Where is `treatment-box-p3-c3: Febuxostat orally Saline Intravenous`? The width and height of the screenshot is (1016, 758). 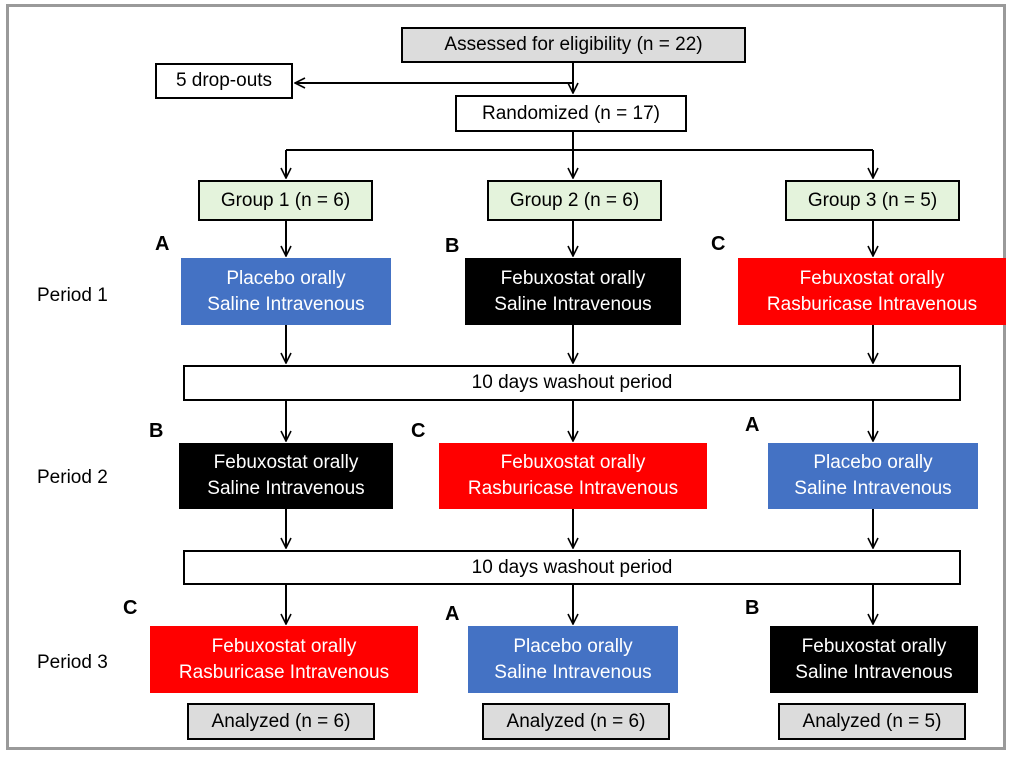 treatment-box-p3-c3: Febuxostat orally Saline Intravenous is located at coordinates (874, 659).